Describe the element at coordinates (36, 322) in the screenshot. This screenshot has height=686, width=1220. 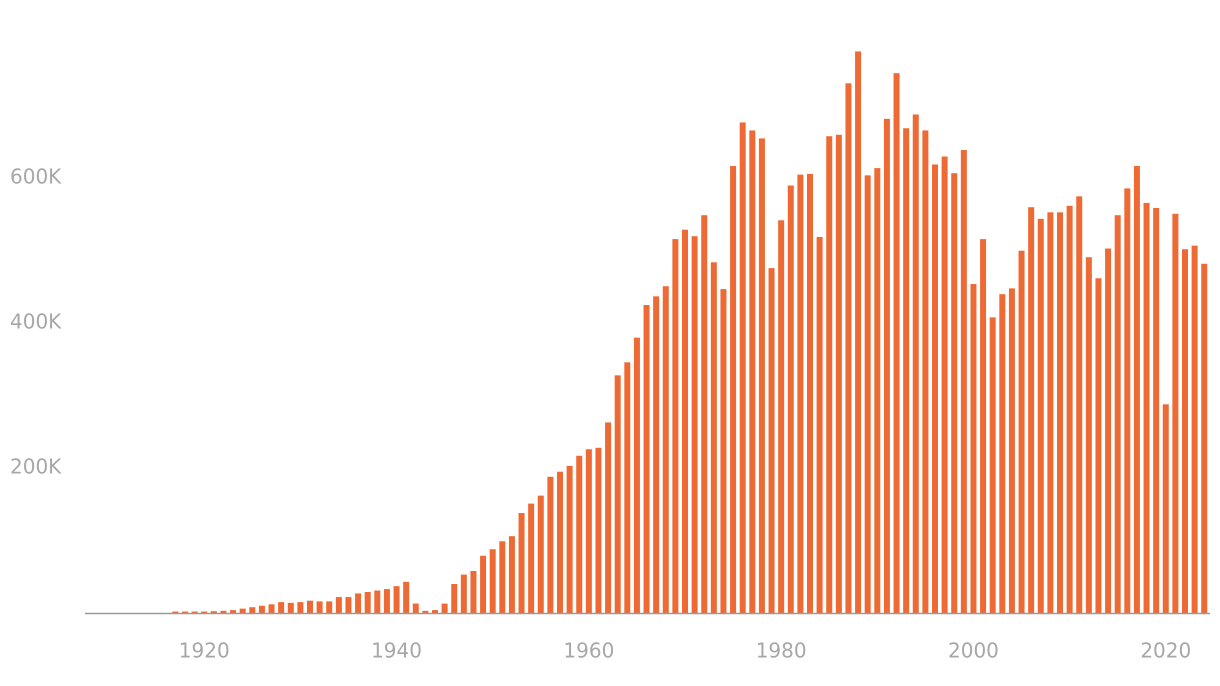
I see `y-tick-label: 400K` at that location.